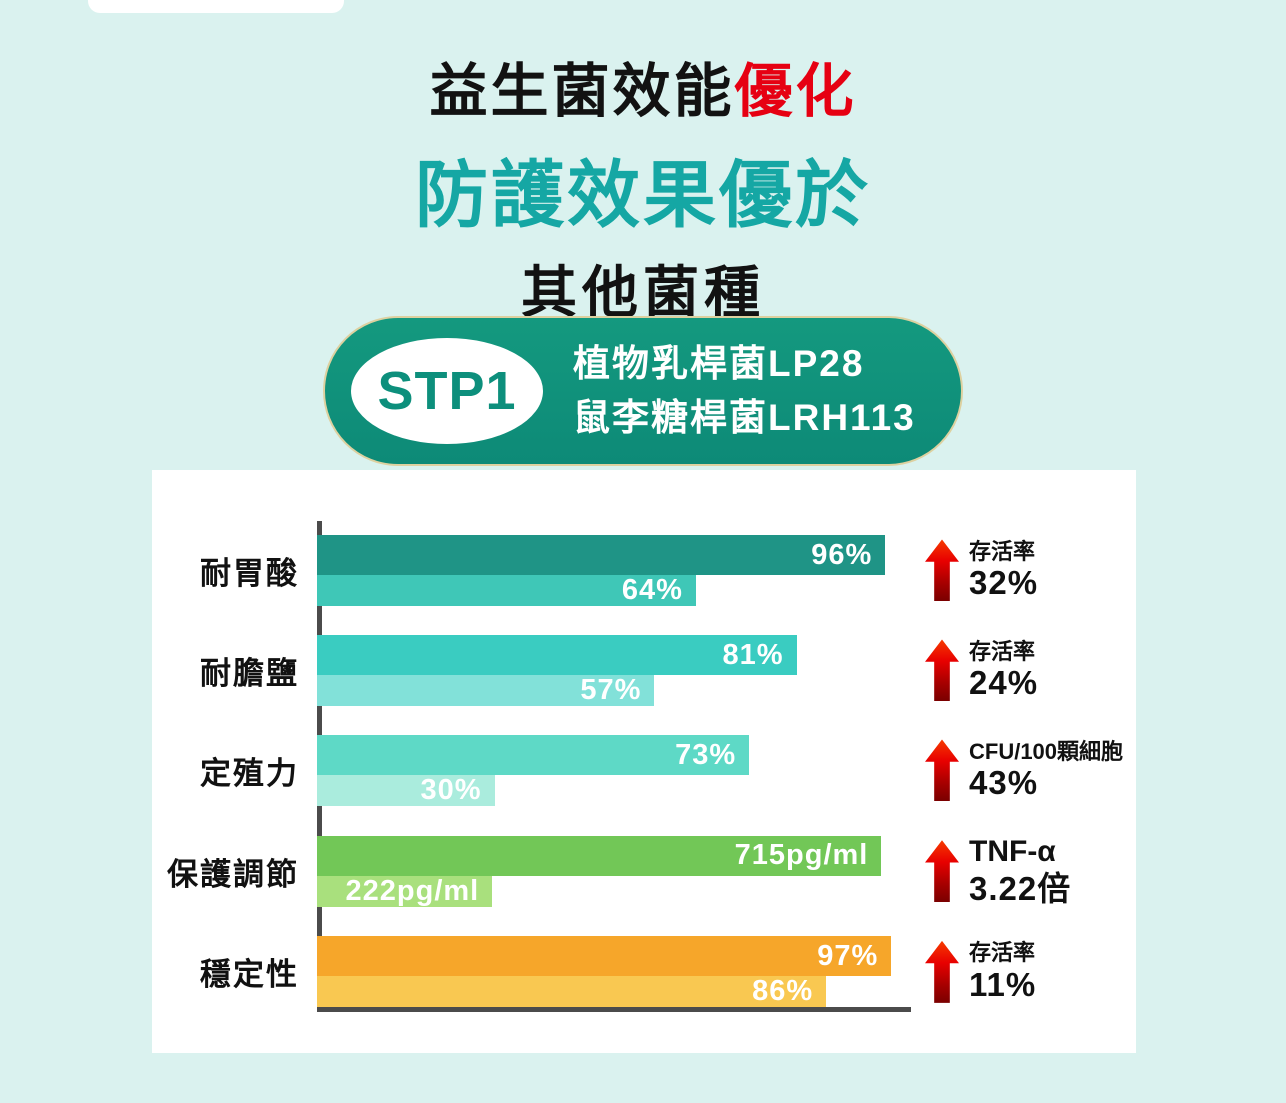 This screenshot has height=1103, width=1286. I want to click on annotation: 存活率 24%, so click(1022, 670).